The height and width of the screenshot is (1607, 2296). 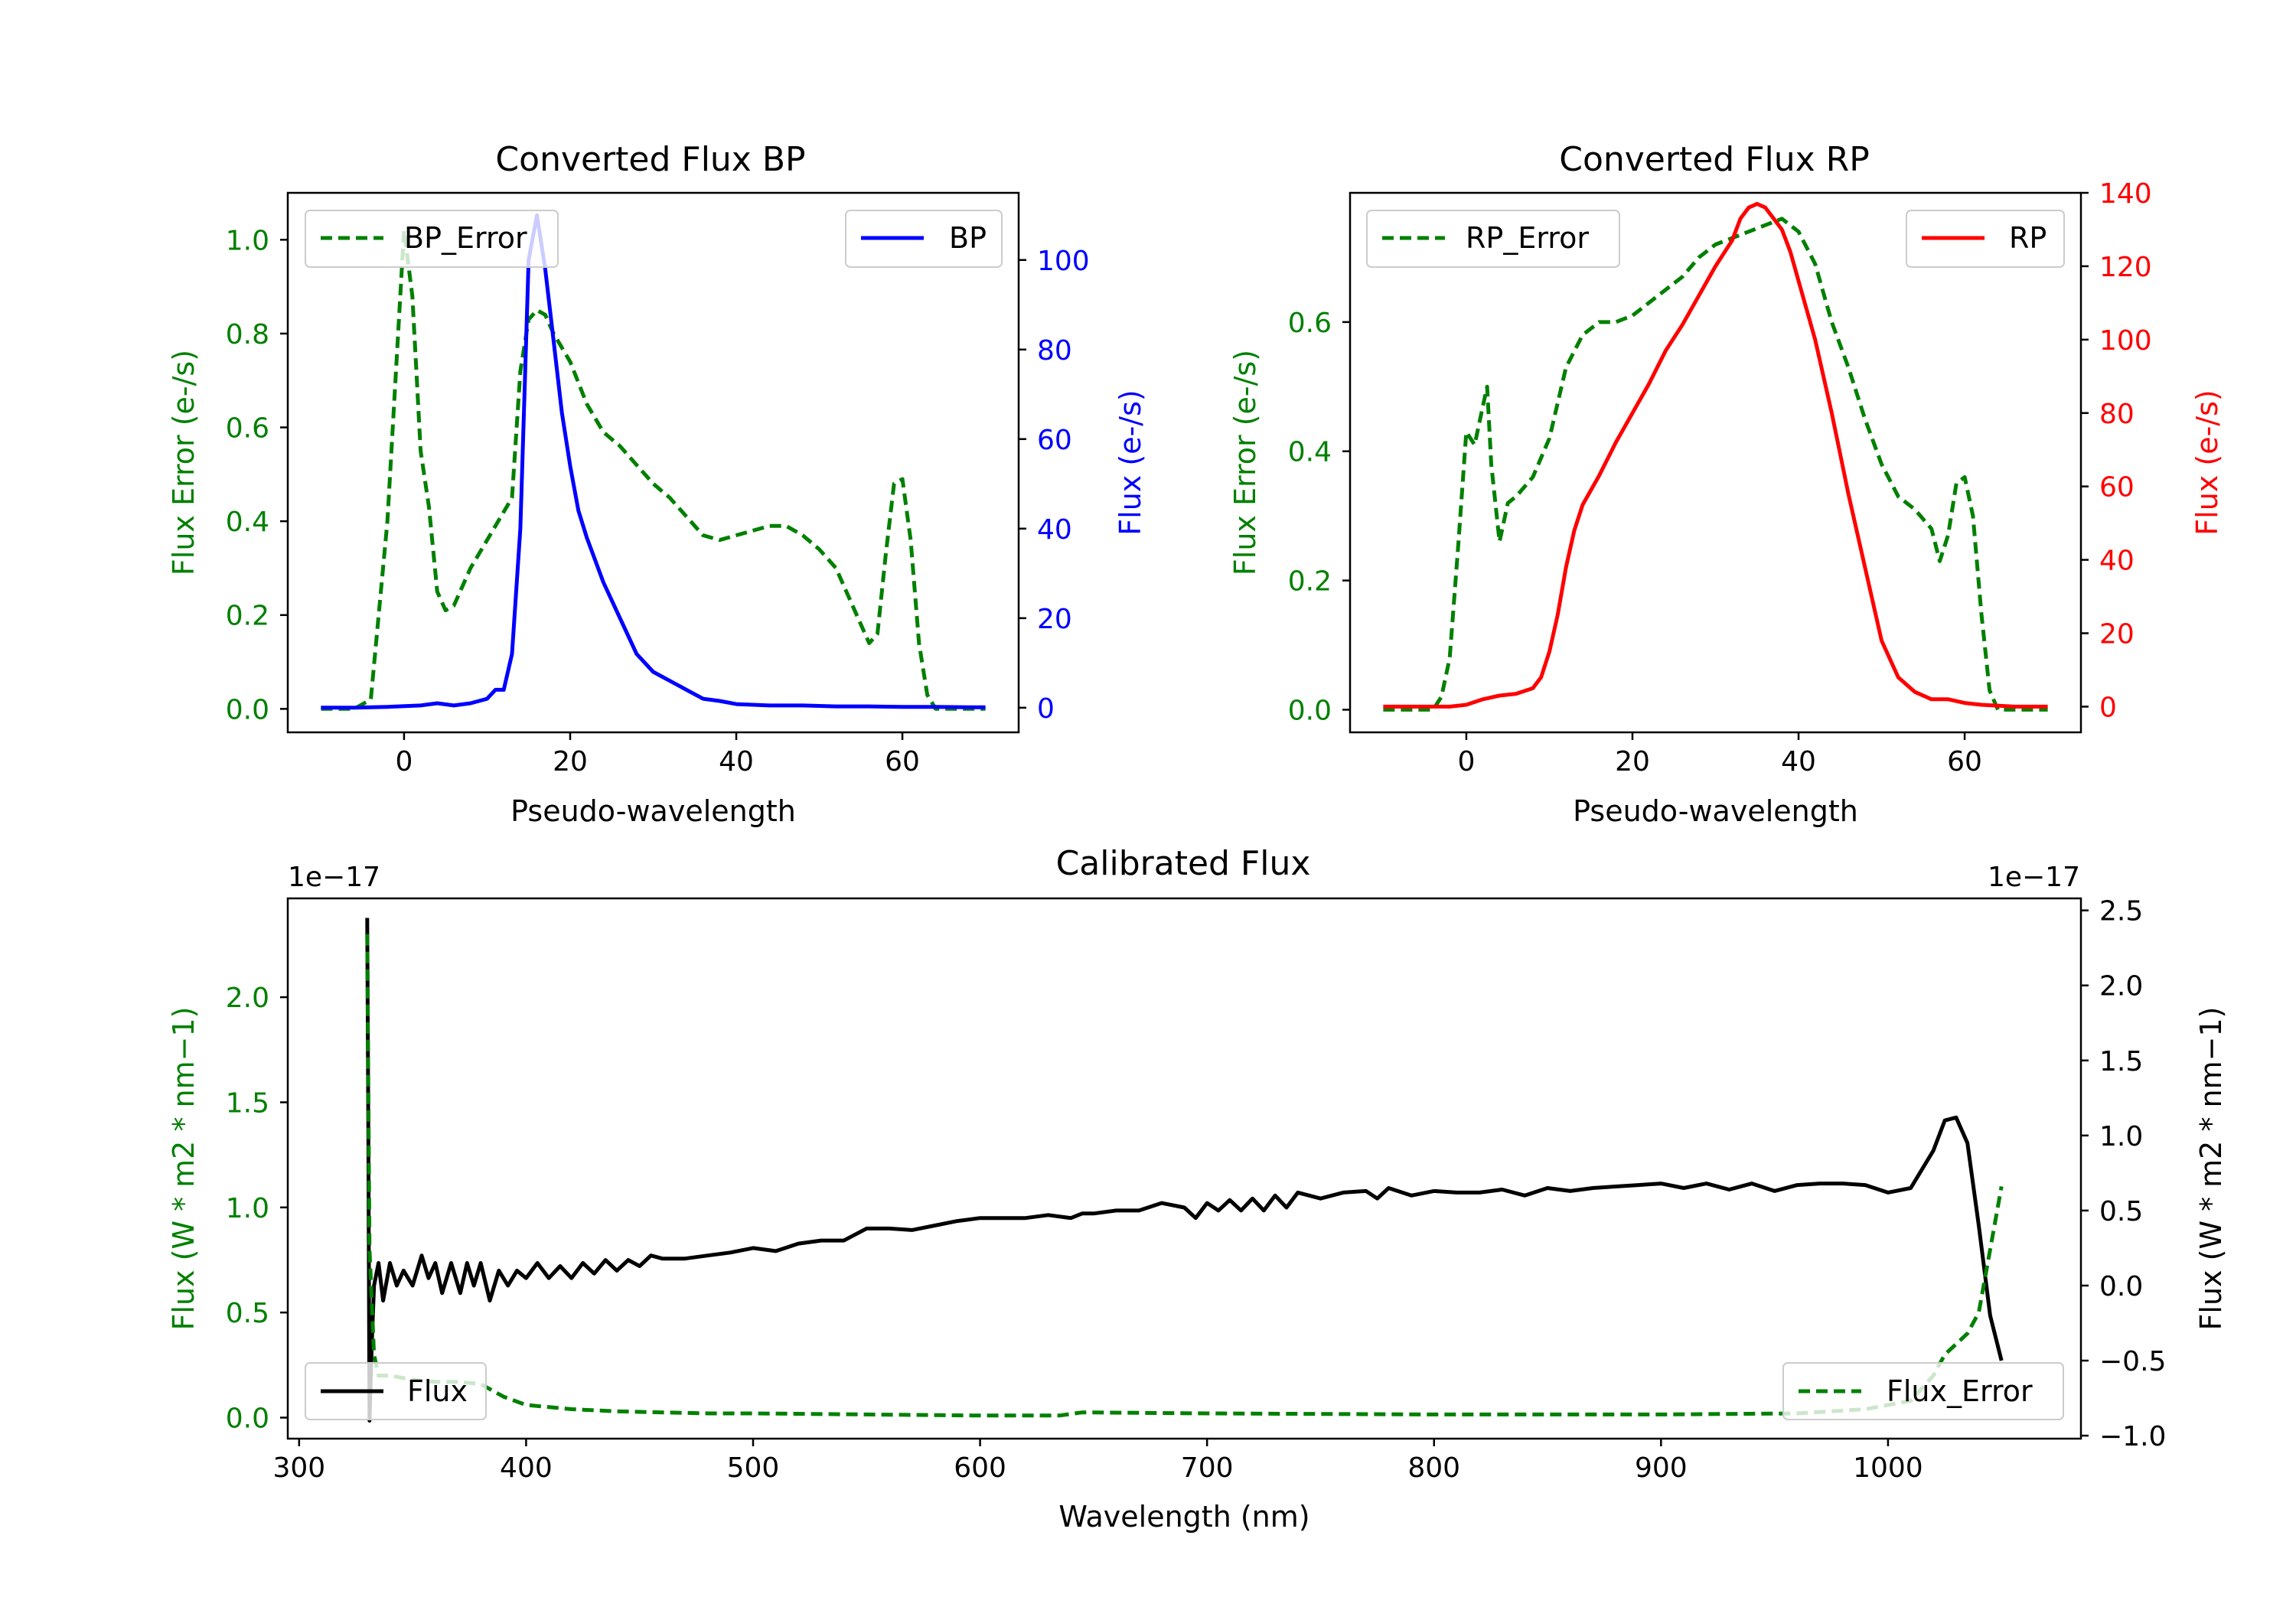 What do you see at coordinates (1245, 463) in the screenshot?
I see `rp-left-axis-label: Flux Error (e-/s)` at bounding box center [1245, 463].